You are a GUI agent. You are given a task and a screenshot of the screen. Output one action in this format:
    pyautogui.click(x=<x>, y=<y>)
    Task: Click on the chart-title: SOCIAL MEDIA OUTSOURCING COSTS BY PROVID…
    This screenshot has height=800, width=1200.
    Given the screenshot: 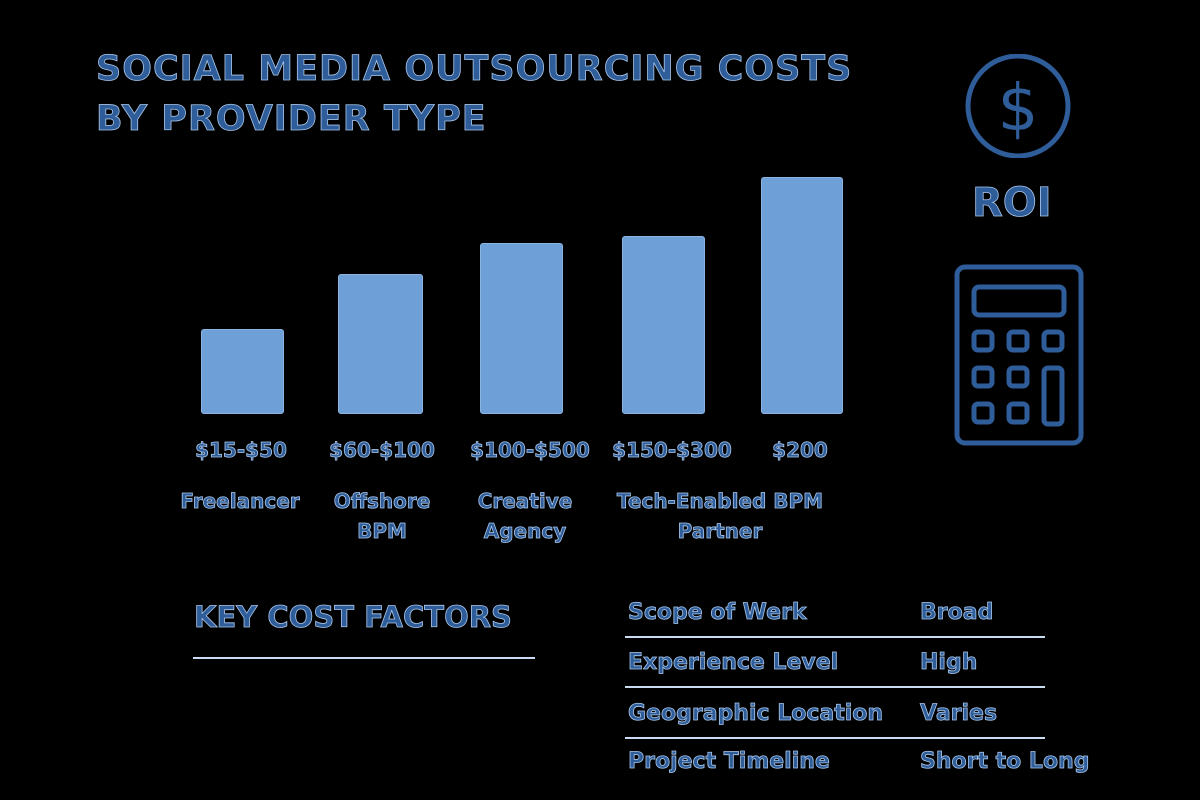 What is the action you would take?
    pyautogui.click(x=474, y=94)
    